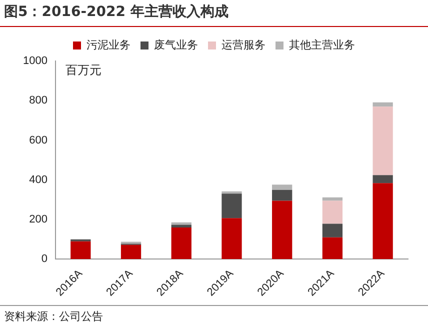 The image size is (428, 332). I want to click on y-tick-label: 600, so click(38, 140).